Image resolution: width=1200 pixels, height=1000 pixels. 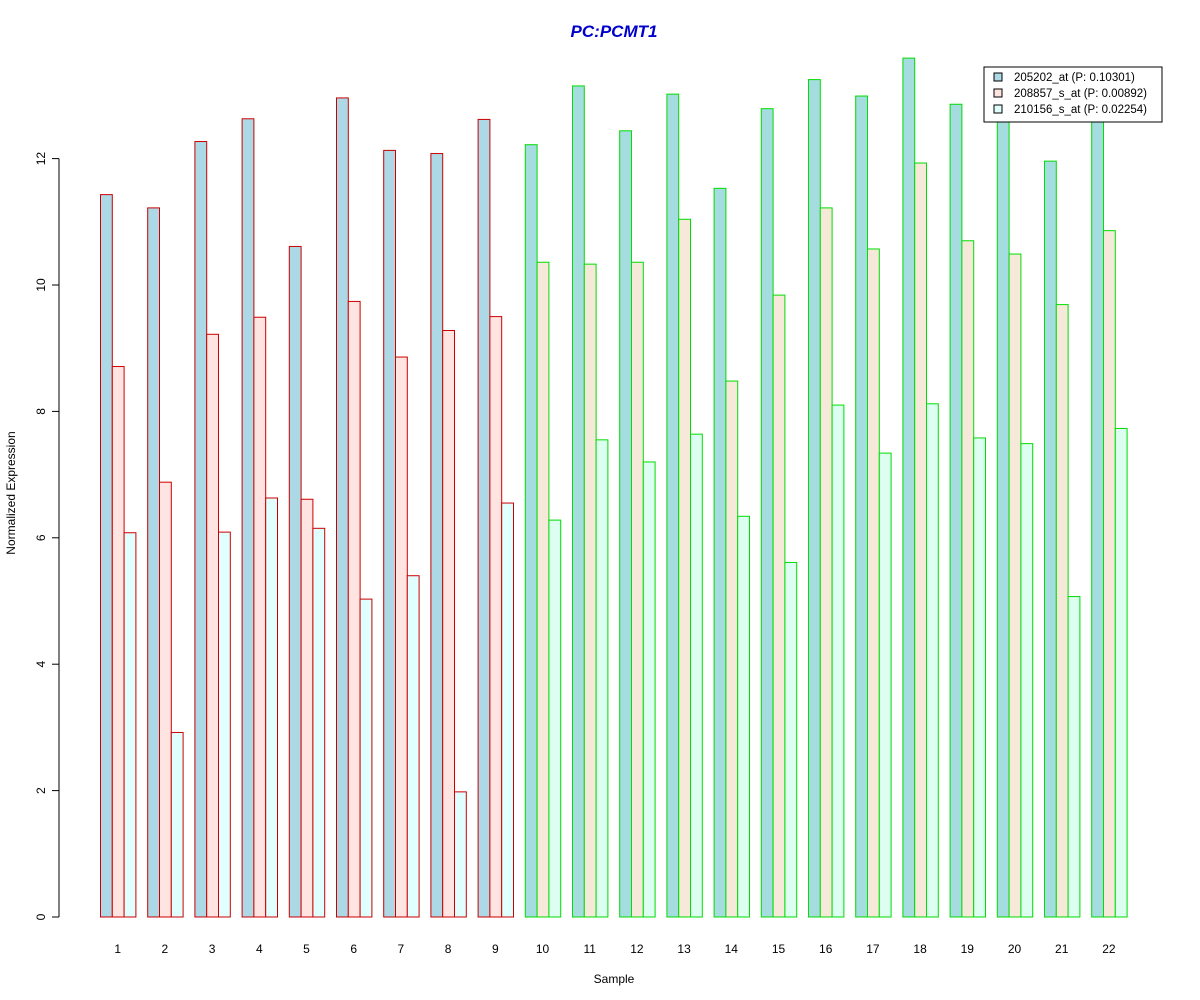 What do you see at coordinates (920, 949) in the screenshot?
I see `x-tick-label: 18` at bounding box center [920, 949].